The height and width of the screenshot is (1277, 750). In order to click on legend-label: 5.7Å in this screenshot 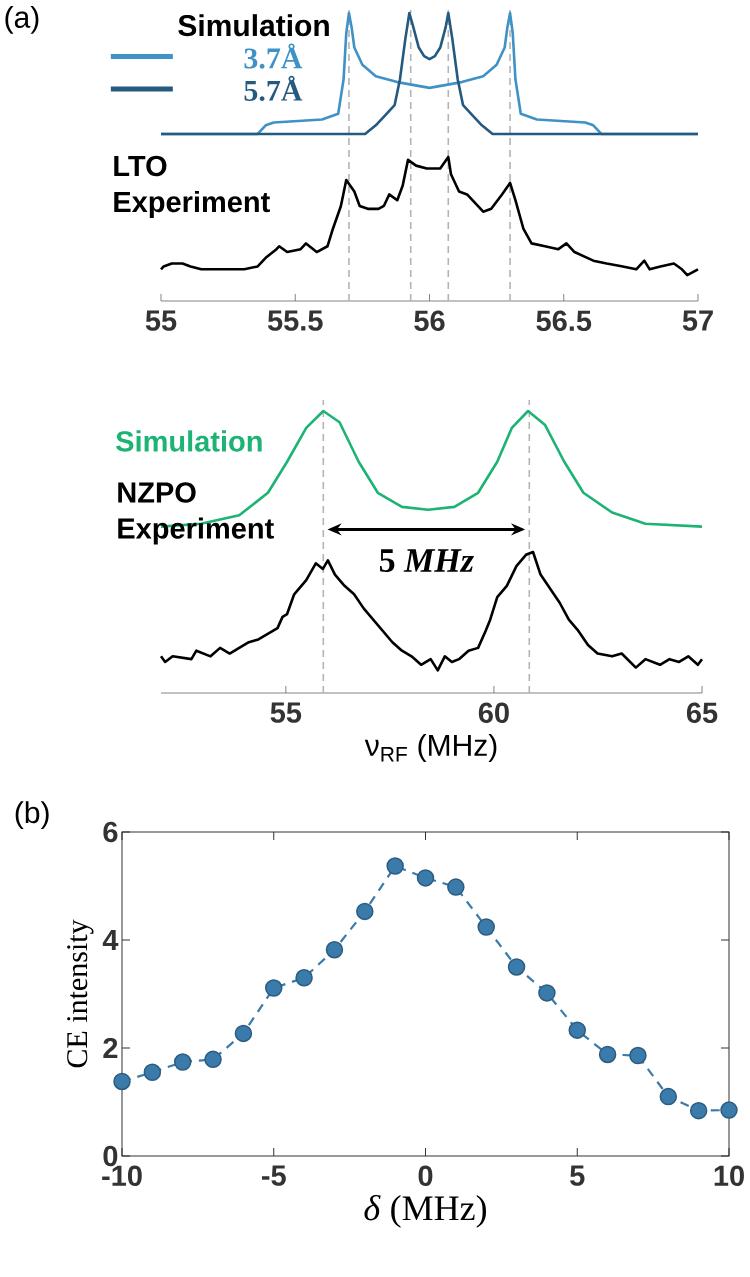, I will do `click(273, 88)`.